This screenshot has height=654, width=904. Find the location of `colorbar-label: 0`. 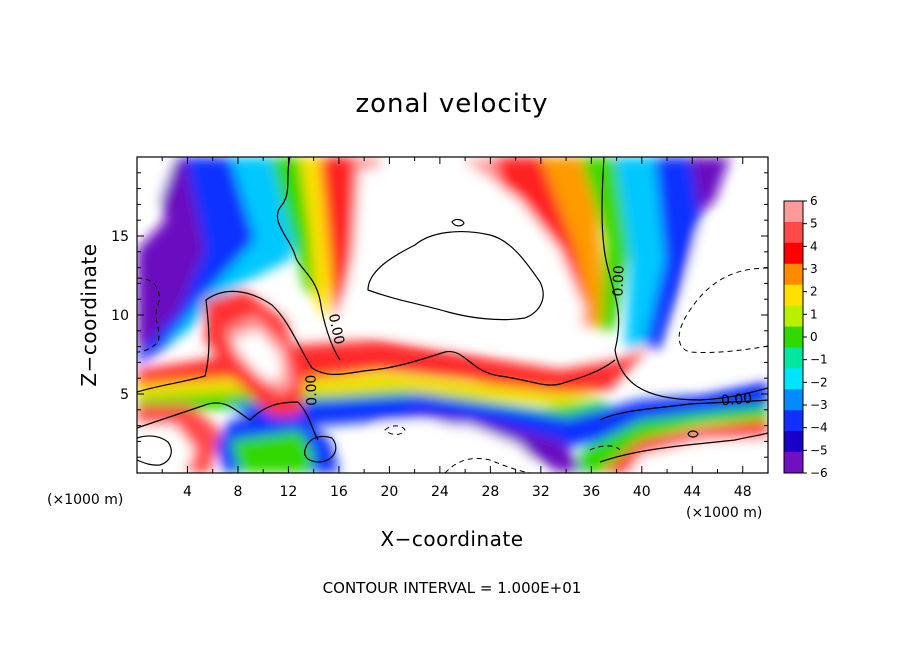

colorbar-label: 0 is located at coordinates (814, 337).